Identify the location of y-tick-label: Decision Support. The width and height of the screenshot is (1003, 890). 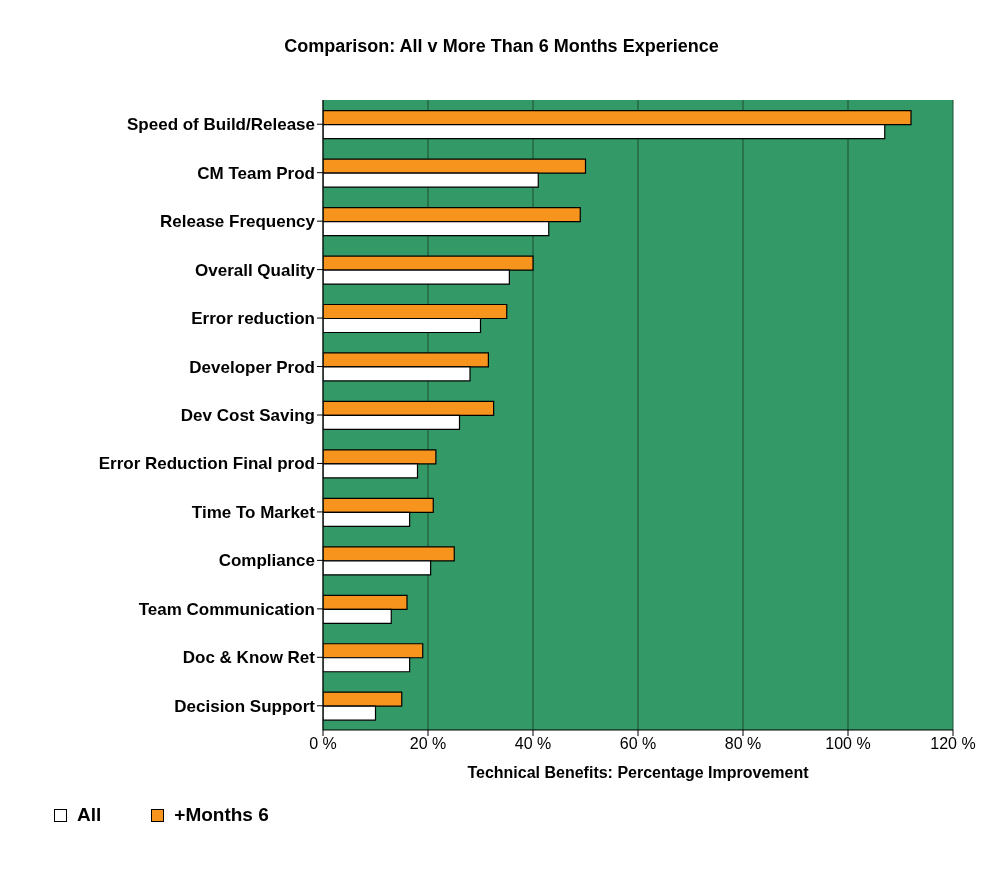
(245, 706).